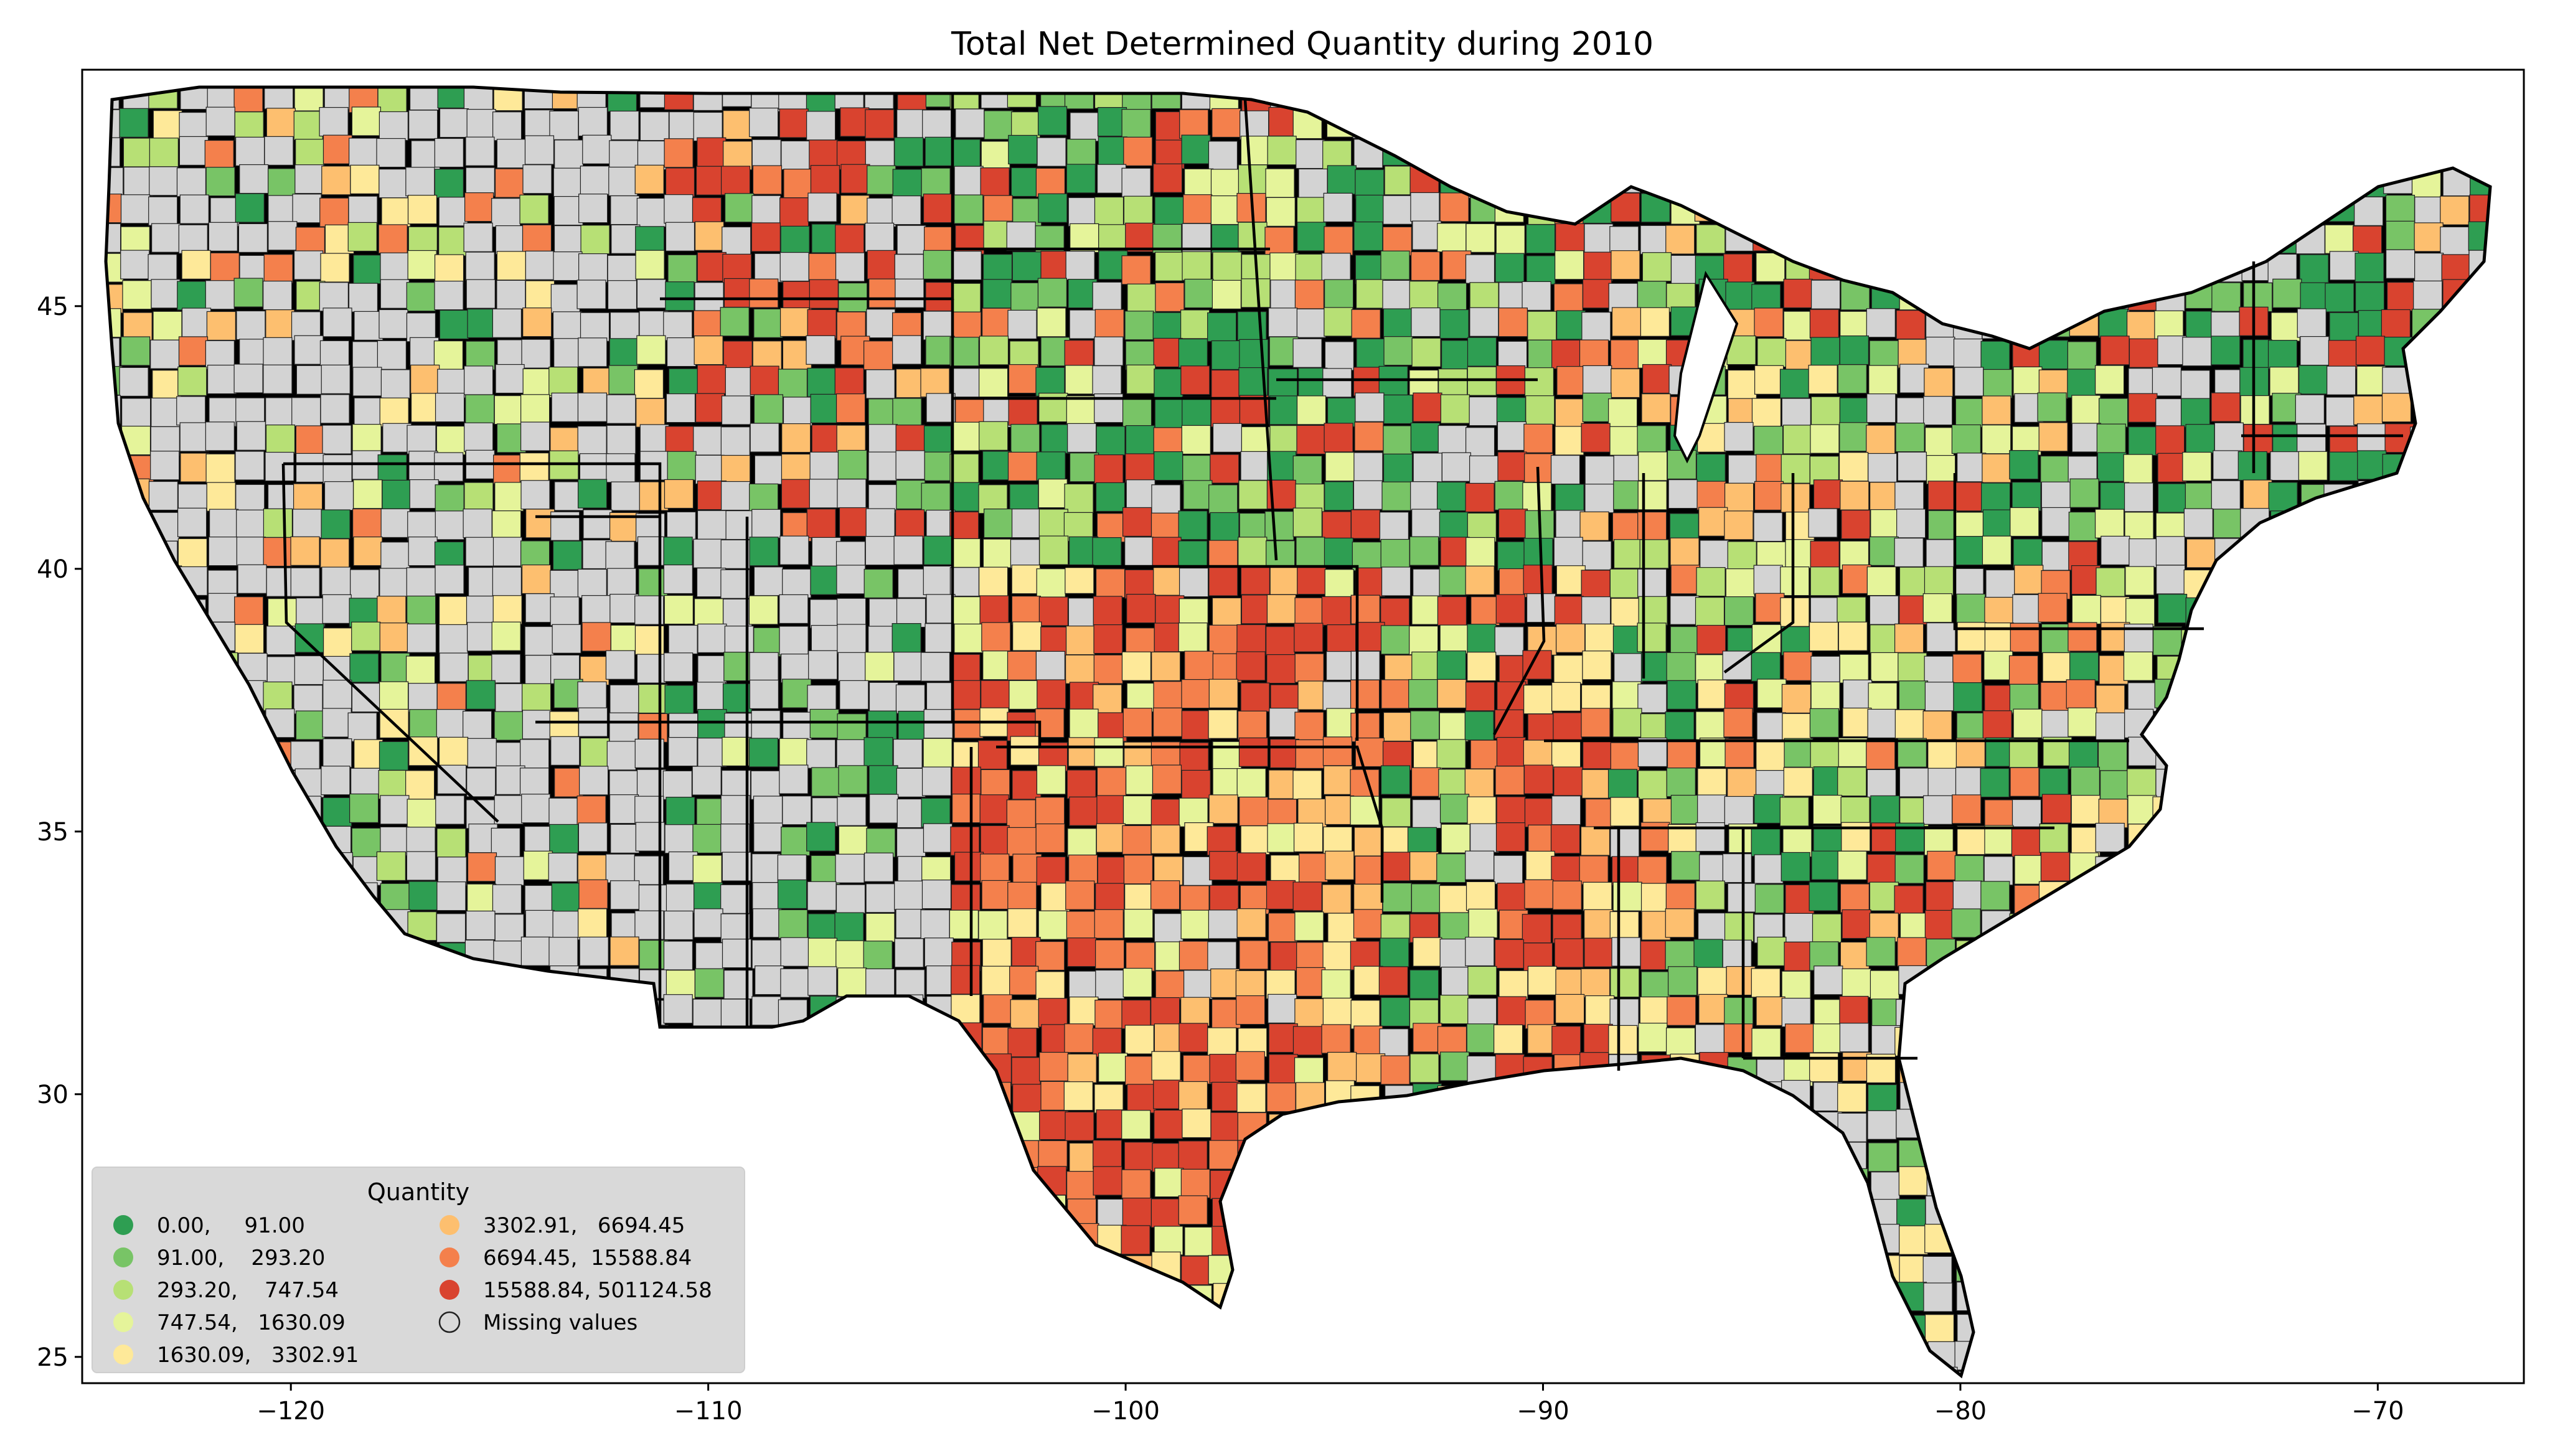  I want to click on state-border-line, so click(472, 744).